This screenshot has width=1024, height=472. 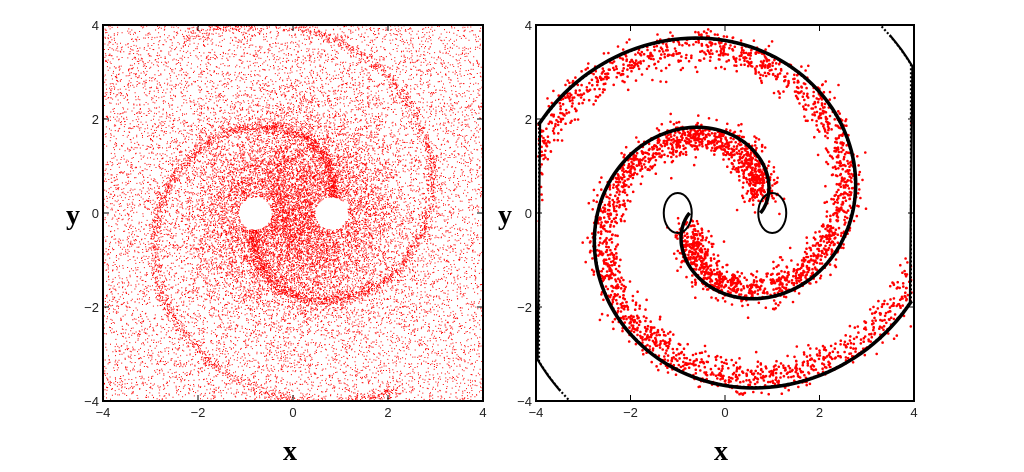 I want to click on right-y-tick-label: 4, so click(x=528, y=25).